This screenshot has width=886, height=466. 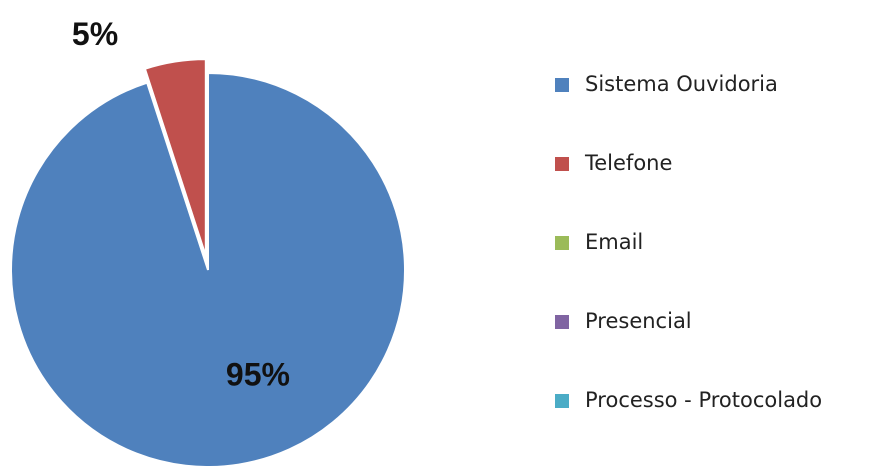 What do you see at coordinates (95, 34) in the screenshot?
I see `value-label: 5%` at bounding box center [95, 34].